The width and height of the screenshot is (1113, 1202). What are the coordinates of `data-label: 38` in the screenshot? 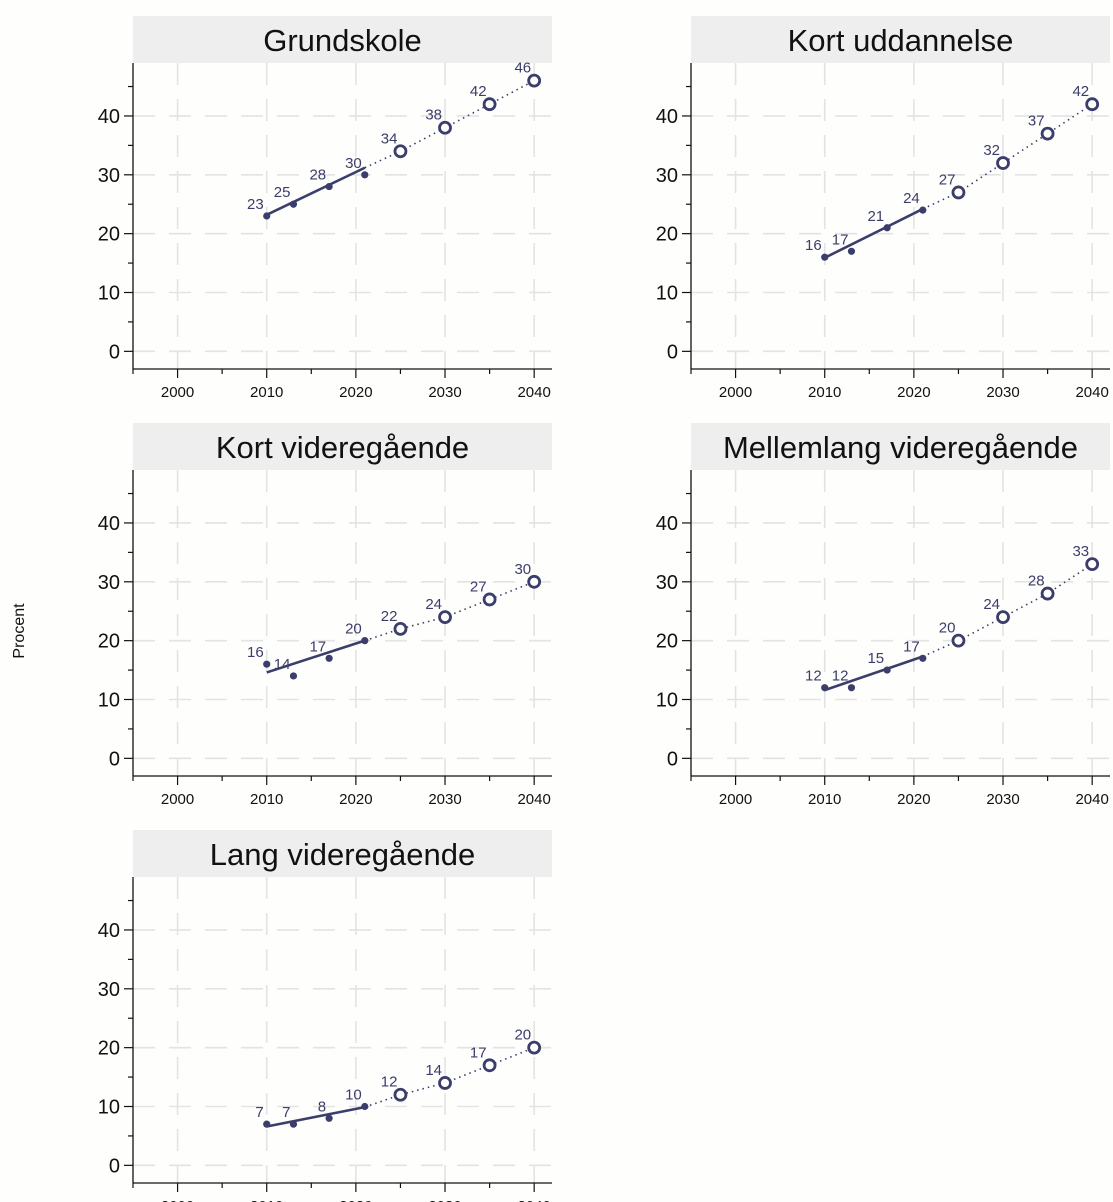 It's located at (433, 115).